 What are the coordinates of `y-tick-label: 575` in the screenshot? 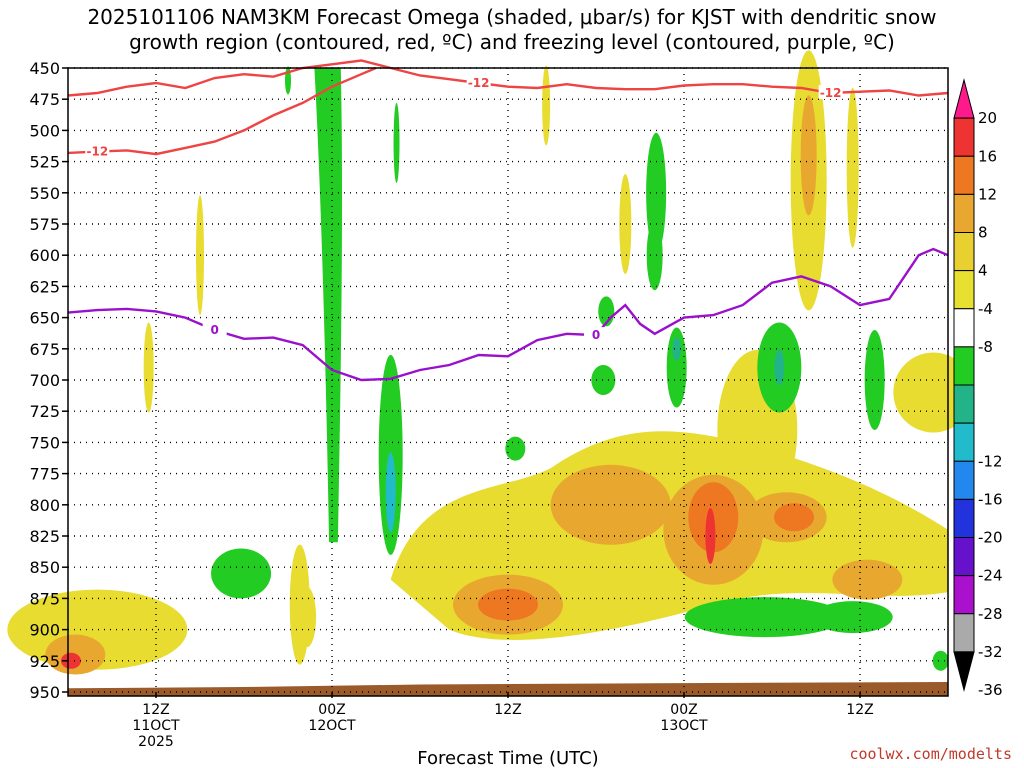 It's located at (44, 224).